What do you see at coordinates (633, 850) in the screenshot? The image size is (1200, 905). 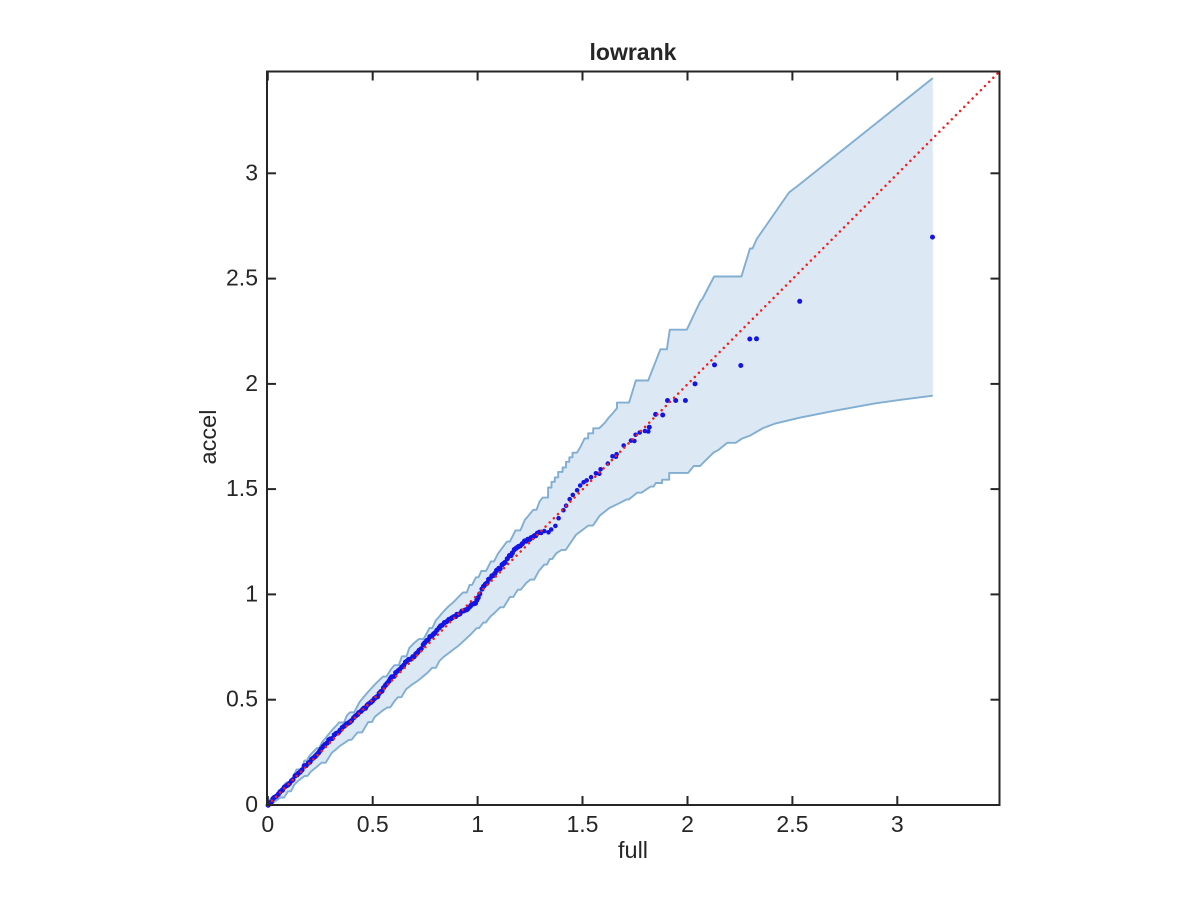 I see `svg-text: full` at bounding box center [633, 850].